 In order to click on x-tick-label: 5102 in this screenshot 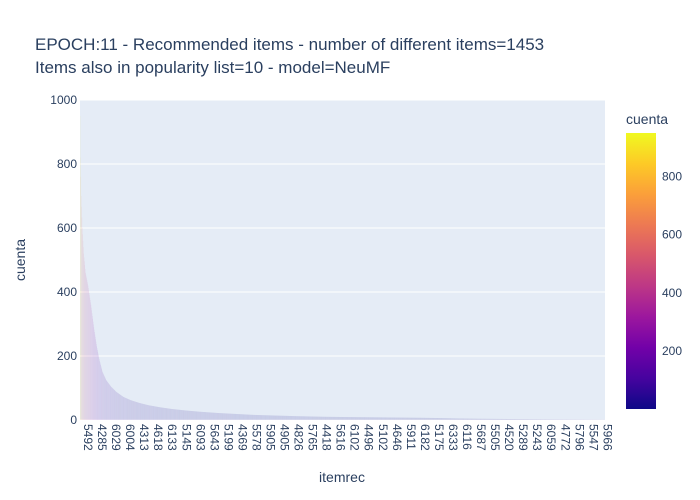, I will do `click(383, 437)`.